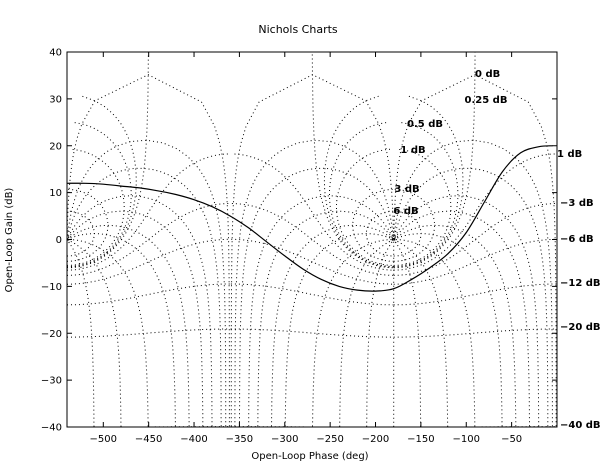 This screenshot has width=600, height=462. Describe the element at coordinates (466, 439) in the screenshot. I see `x-tick-label: −100` at that location.